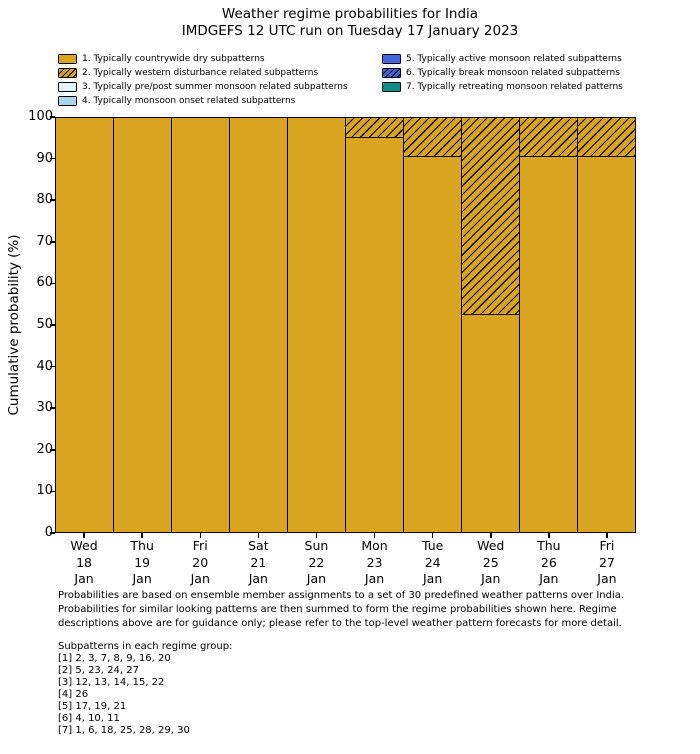 This screenshot has width=700, height=754. I want to click on subpatterns-heading: Subpatterns in each regime group:, so click(145, 646).